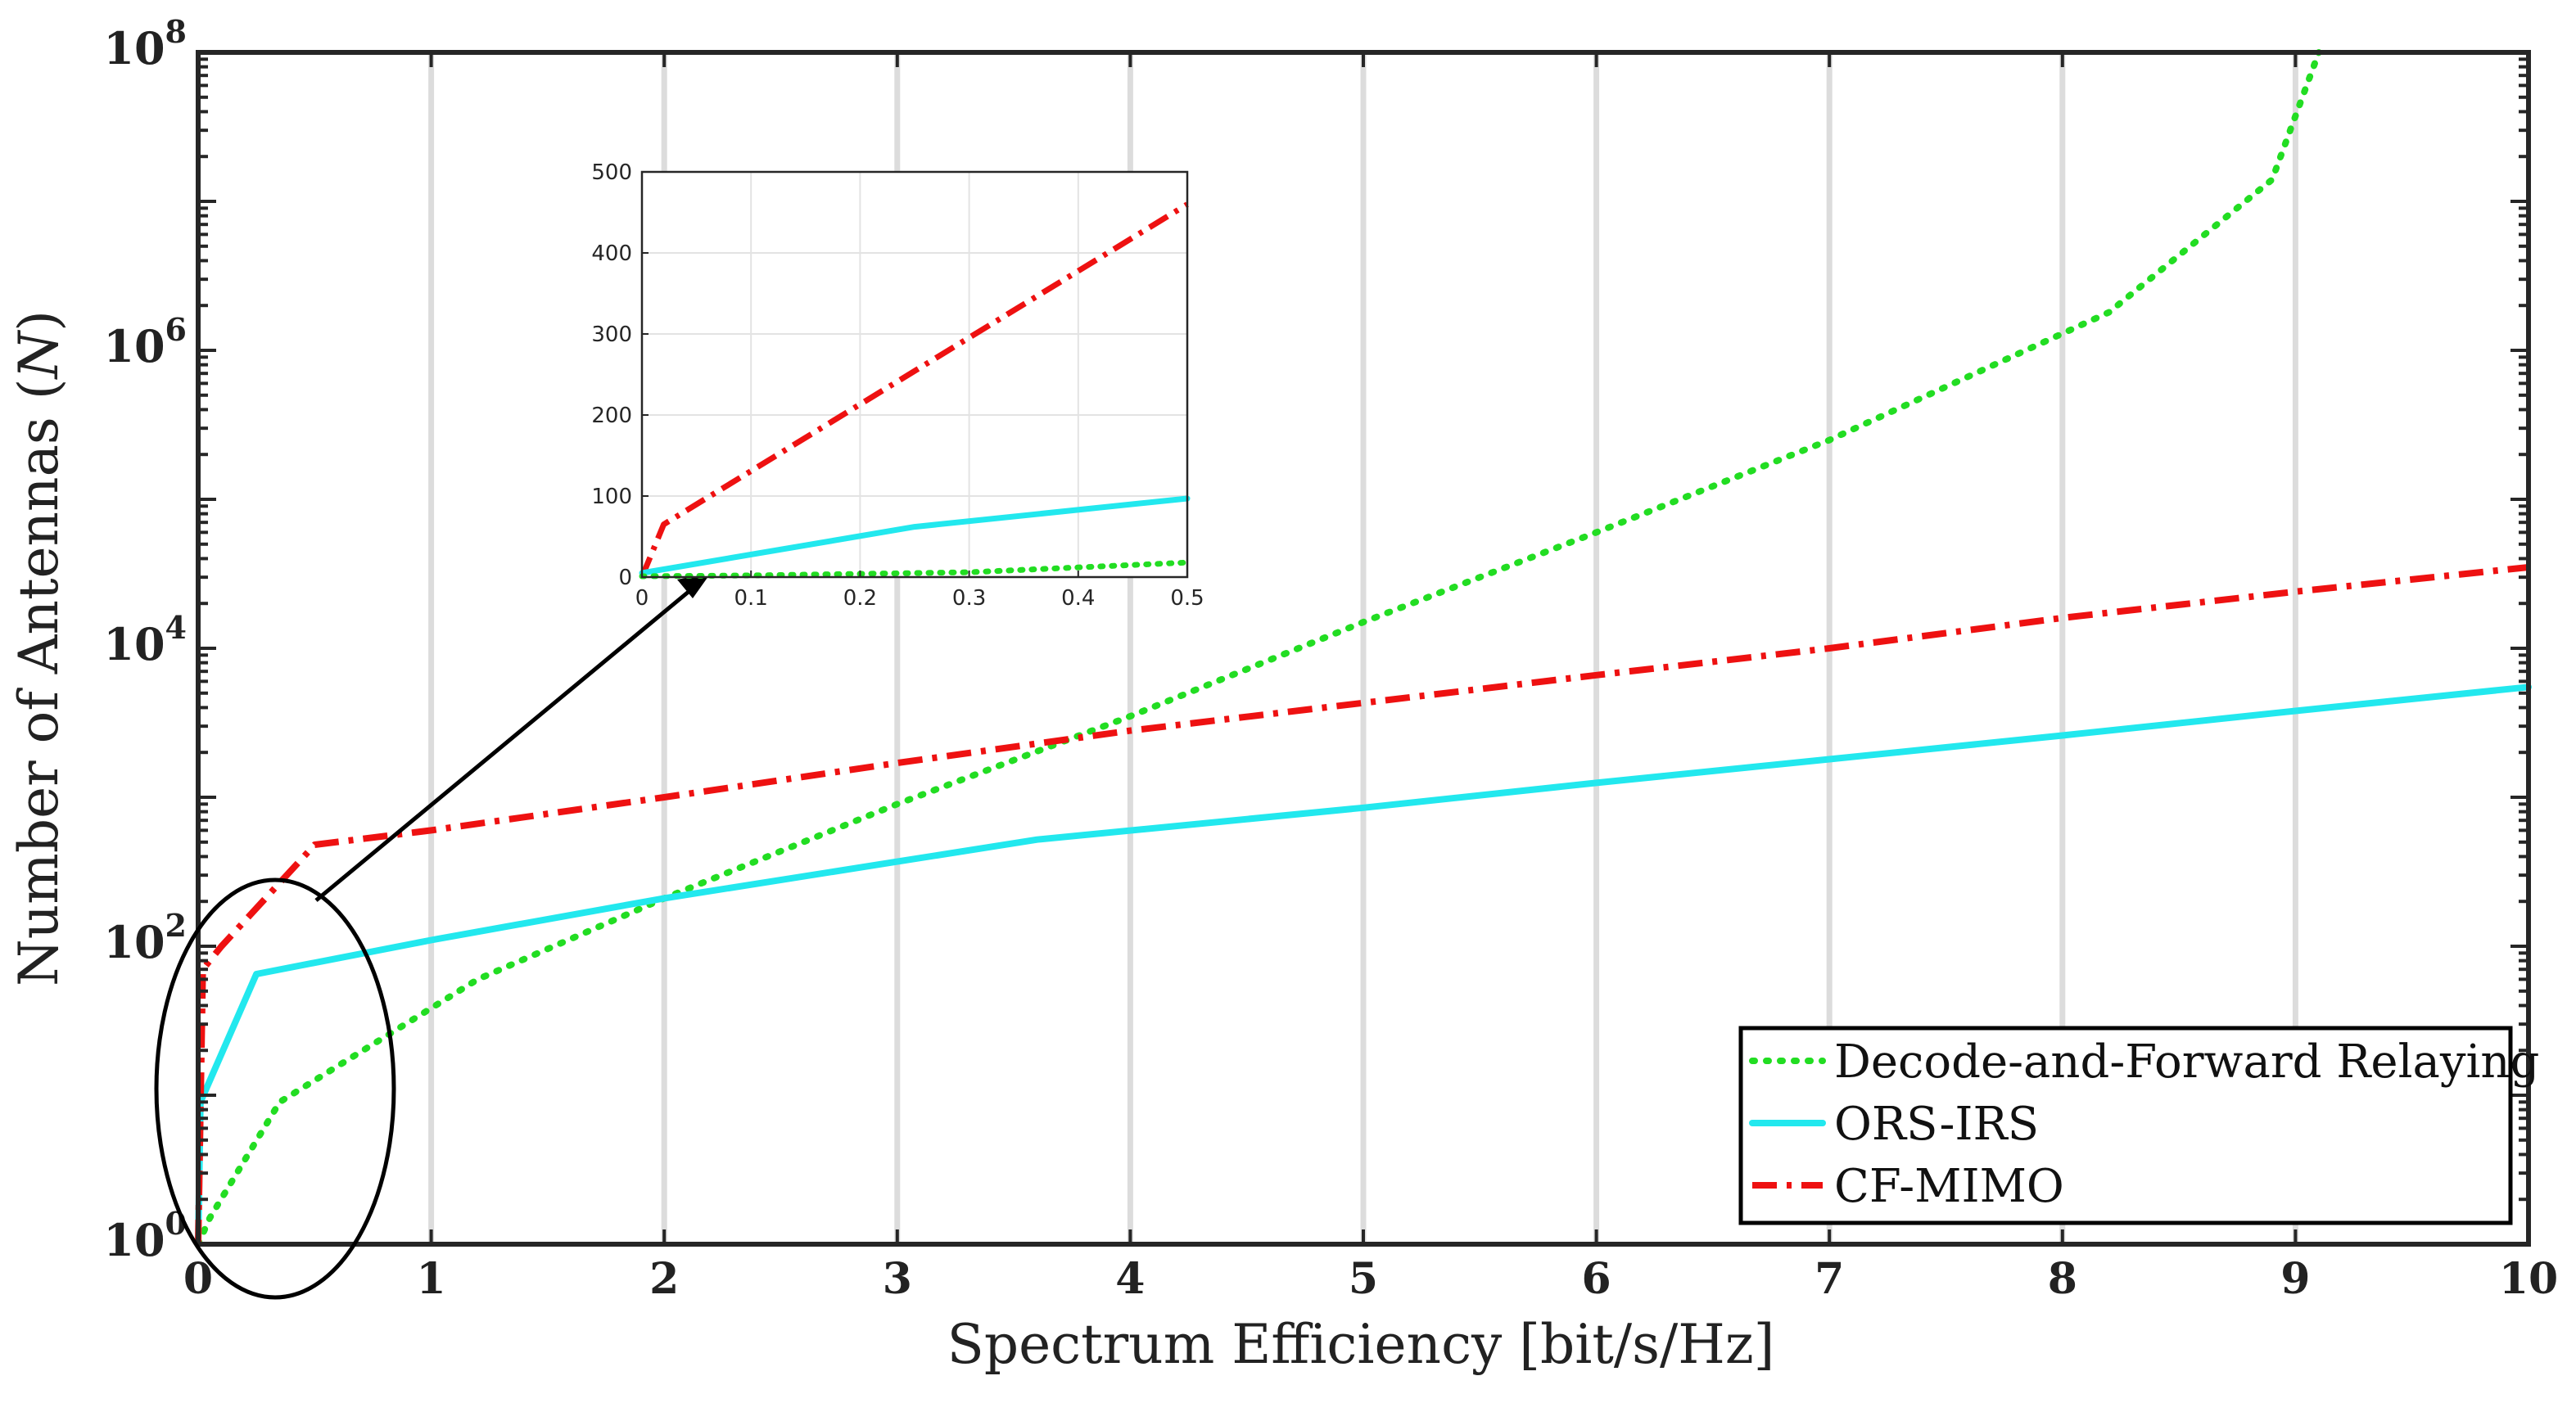  Describe the element at coordinates (145, 341) in the screenshot. I see `y-tick-label: 10⁶` at that location.